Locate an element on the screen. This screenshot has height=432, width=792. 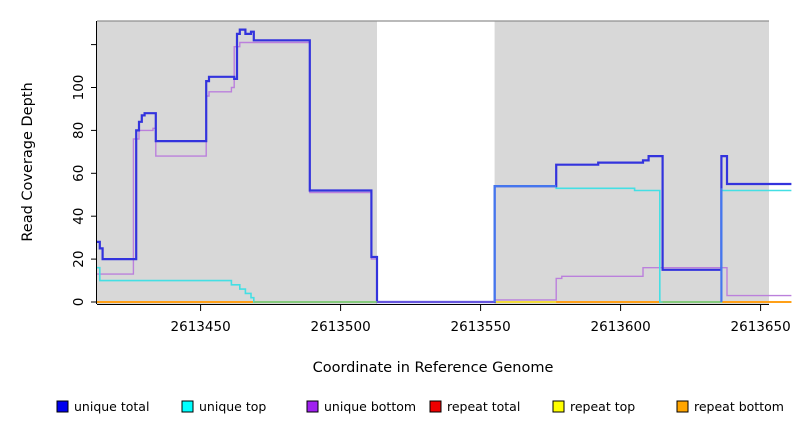
x-tick-label: 2613600 is located at coordinates (621, 327).